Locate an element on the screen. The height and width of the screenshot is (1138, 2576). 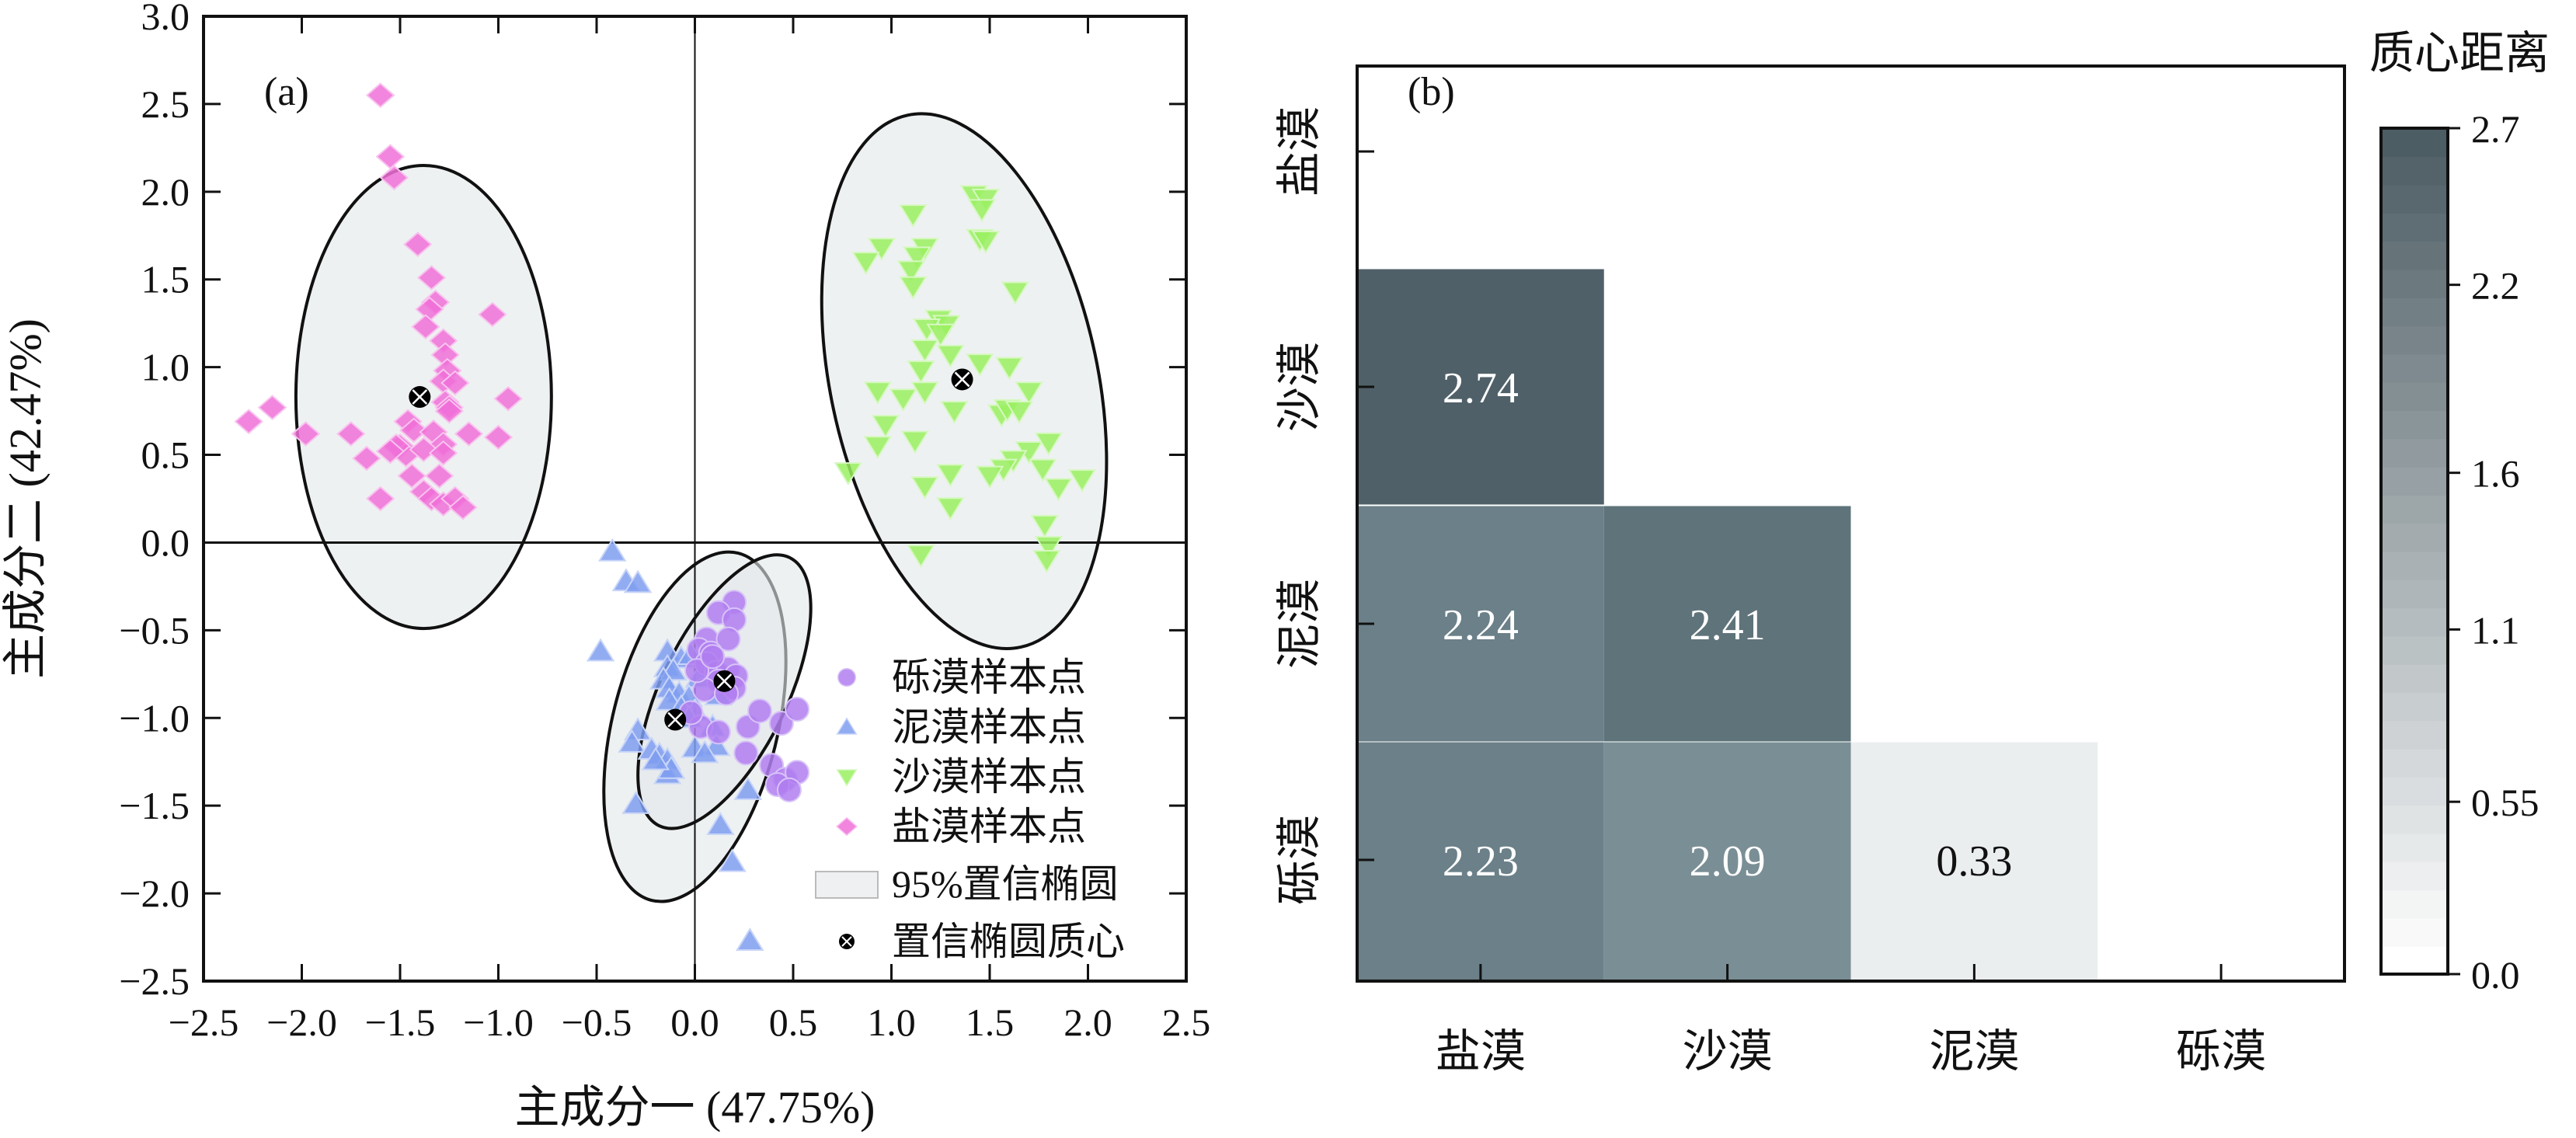
heatmap-cell: 2.41 is located at coordinates (1727, 624).